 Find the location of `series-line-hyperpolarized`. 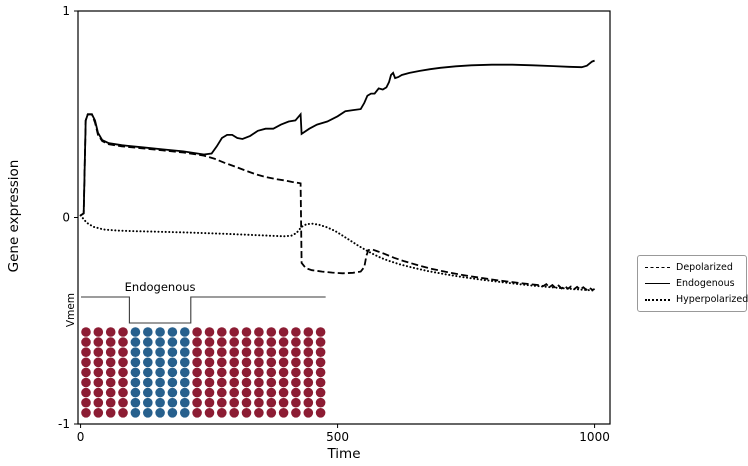

series-line-hyperpolarized is located at coordinates (337, 253).